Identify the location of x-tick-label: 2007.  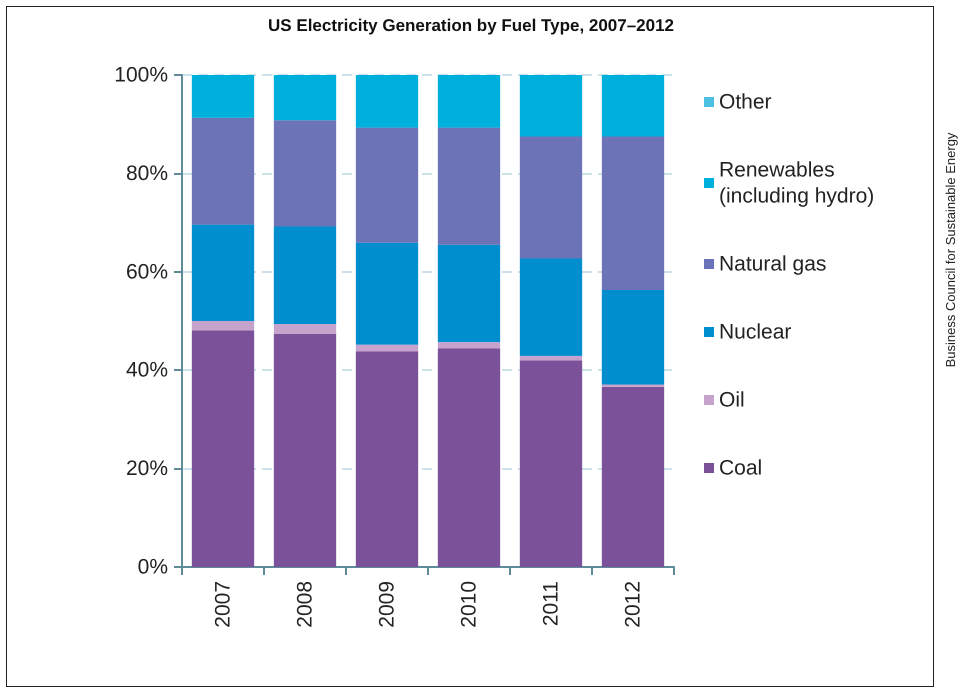
(223, 604).